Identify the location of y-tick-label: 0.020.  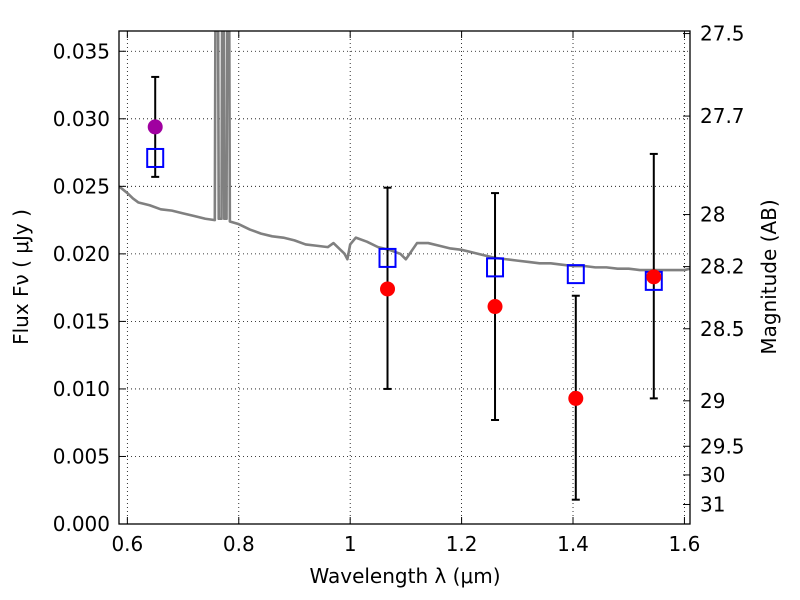
(81, 254).